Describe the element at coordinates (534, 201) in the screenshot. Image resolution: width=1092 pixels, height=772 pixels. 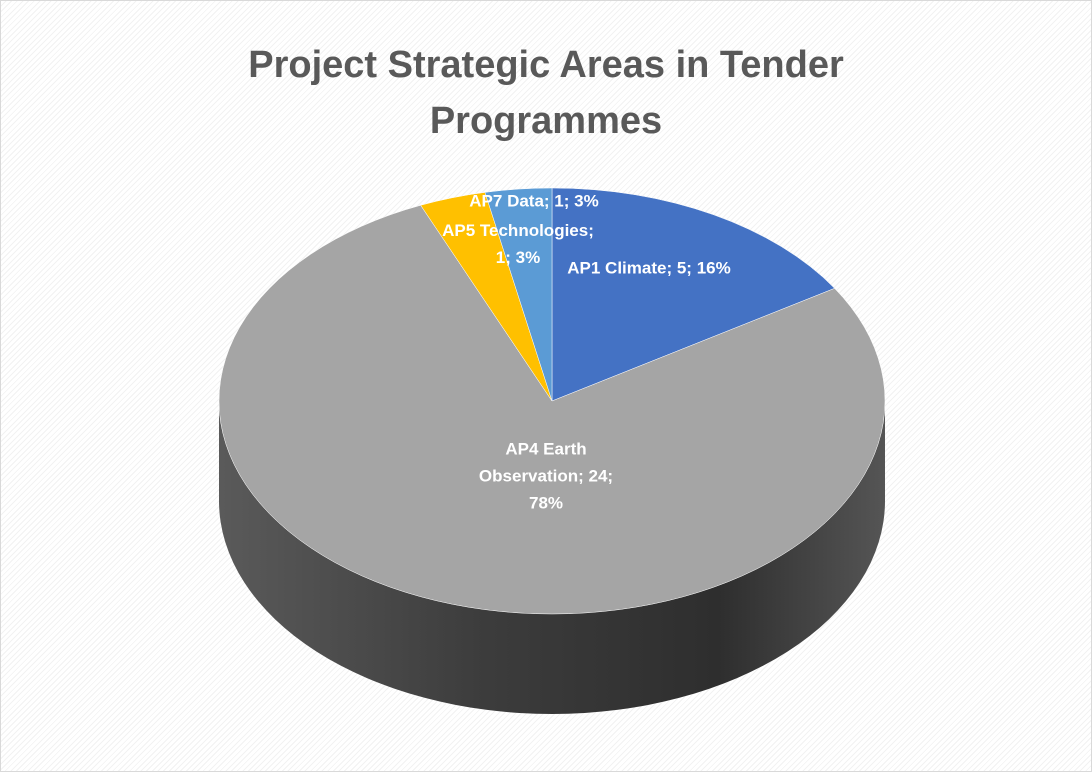
I see `data-label: AP7 Data; 1; 3%` at that location.